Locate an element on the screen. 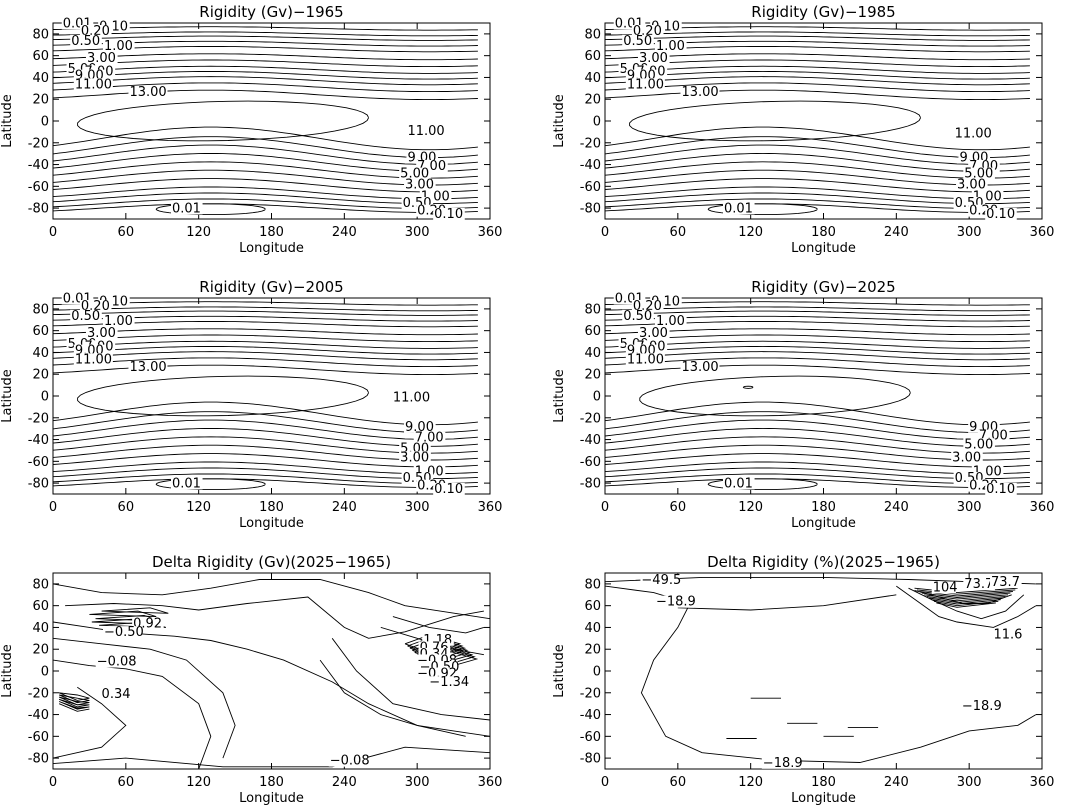 The width and height of the screenshot is (1065, 812). y-tick-label: -40 is located at coordinates (38, 165).